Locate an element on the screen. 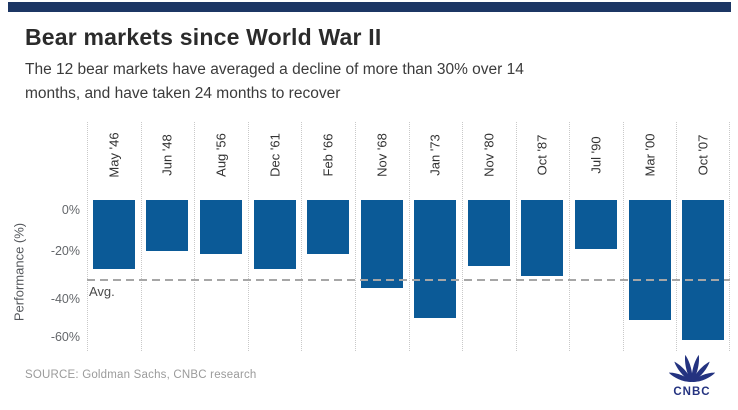 Image resolution: width=738 pixels, height=410 pixels. category-label: Mar '00 is located at coordinates (650, 155).